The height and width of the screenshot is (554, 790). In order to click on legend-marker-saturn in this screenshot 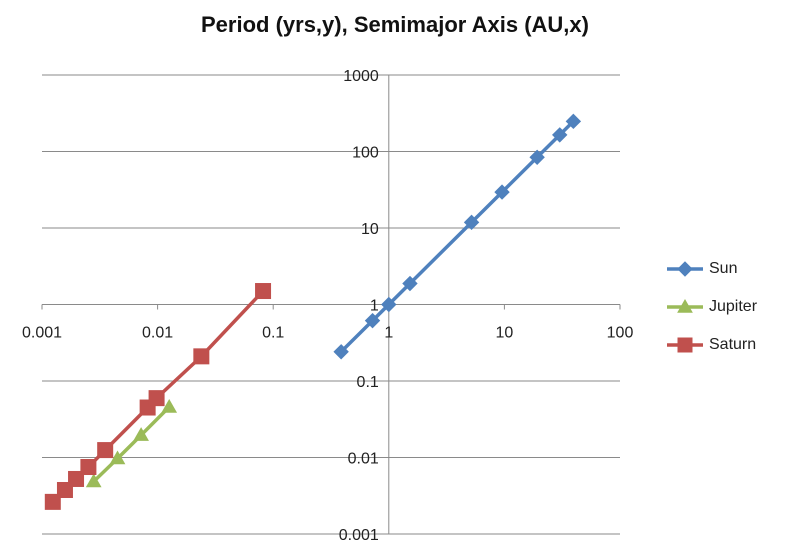, I will do `click(685, 345)`.